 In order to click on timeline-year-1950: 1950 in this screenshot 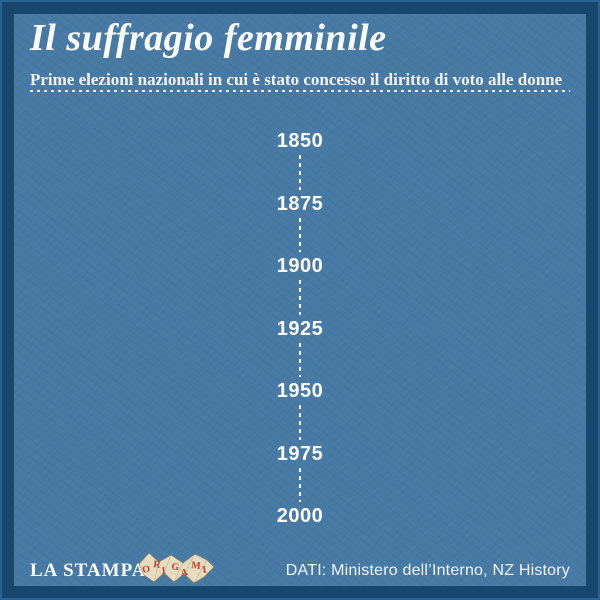, I will do `click(300, 391)`.